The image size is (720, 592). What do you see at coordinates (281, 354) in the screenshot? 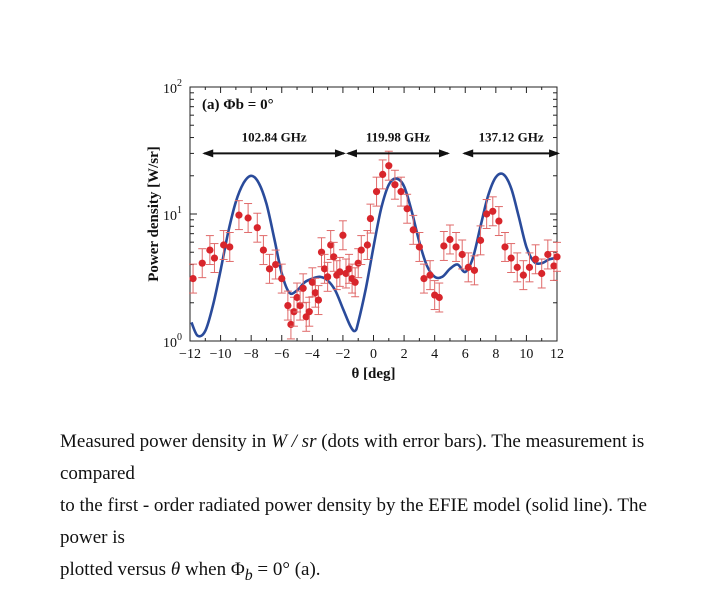
I see `x-tick-label: −6` at bounding box center [281, 354].